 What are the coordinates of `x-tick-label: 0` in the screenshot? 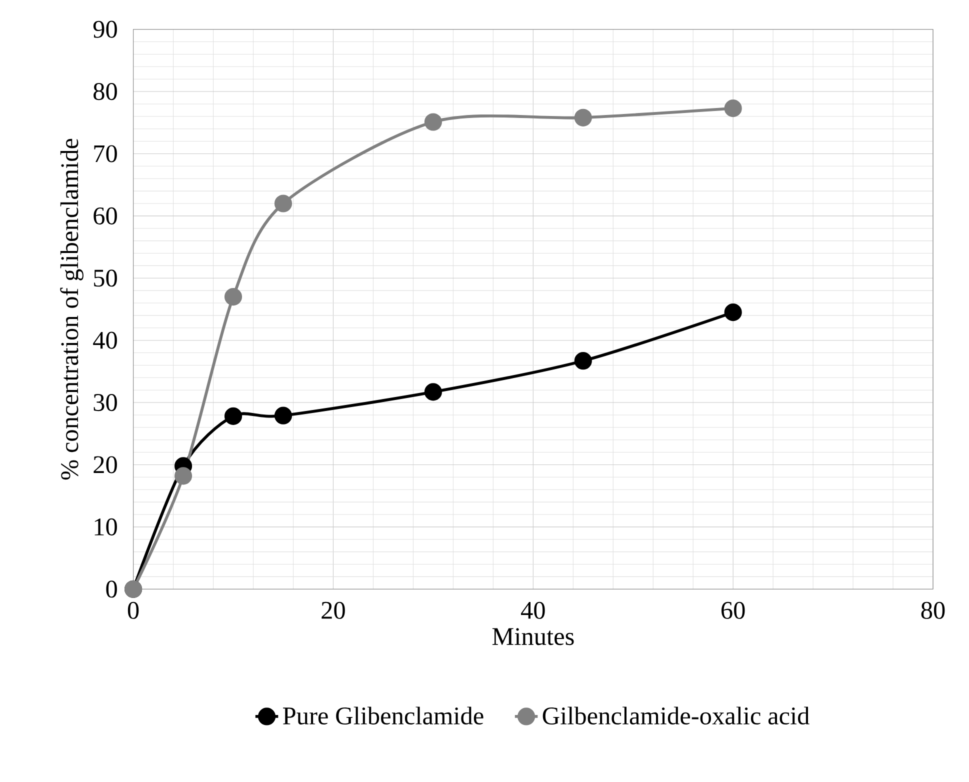 It's located at (133, 610).